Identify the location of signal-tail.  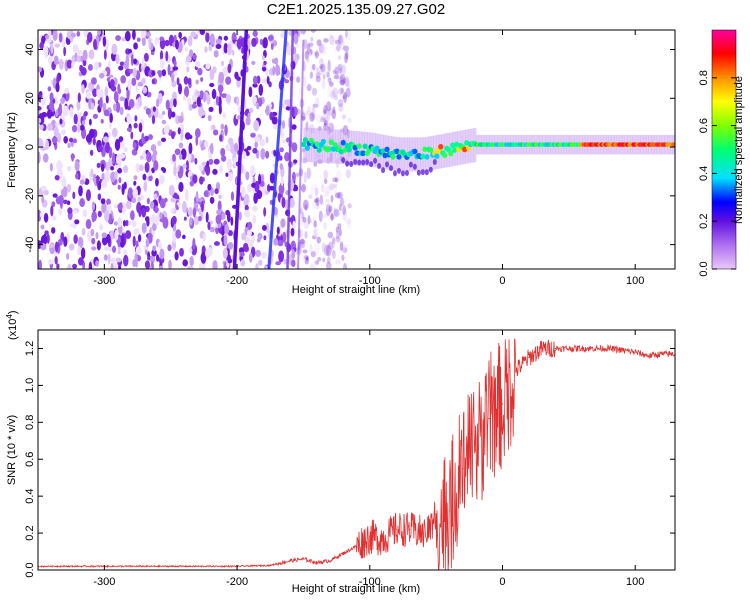
(347, 163).